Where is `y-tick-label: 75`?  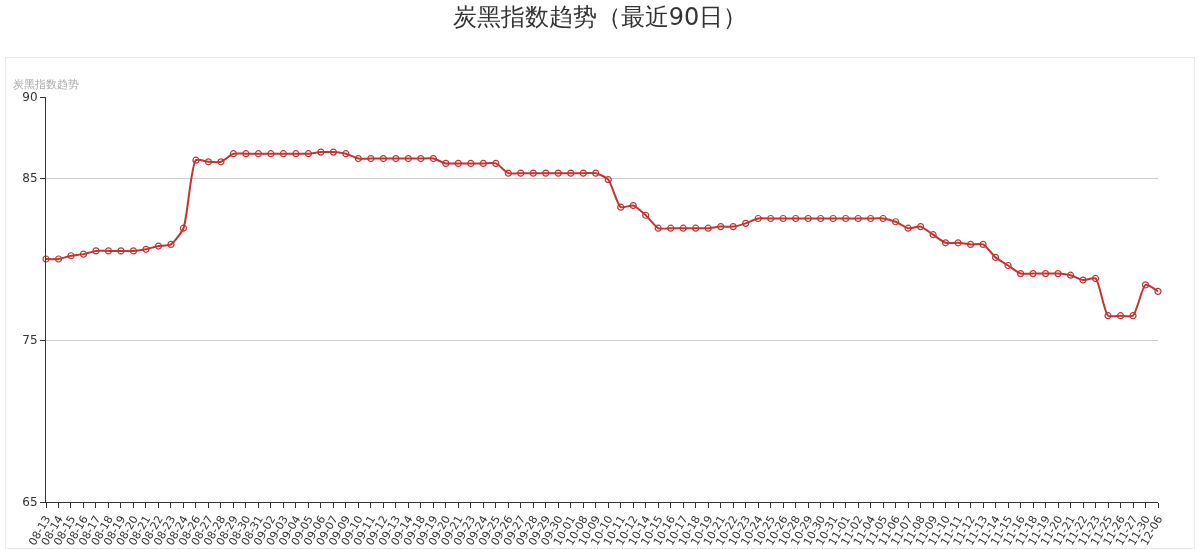 y-tick-label: 75 is located at coordinates (30, 340).